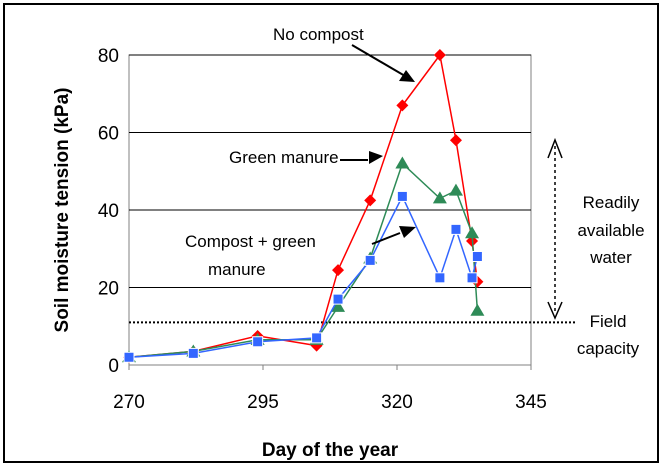 The image size is (664, 468). What do you see at coordinates (376, 157) in the screenshot?
I see `arrowhead-green-manure` at bounding box center [376, 157].